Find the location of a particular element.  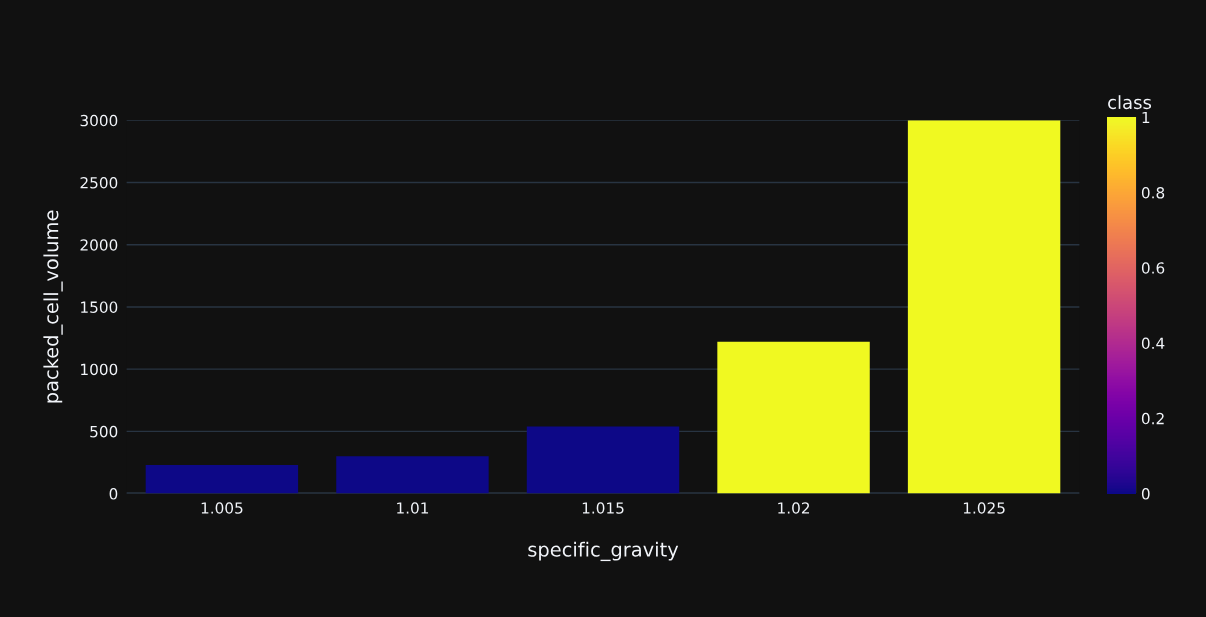

x-tick-label: 1.015 is located at coordinates (603, 508).